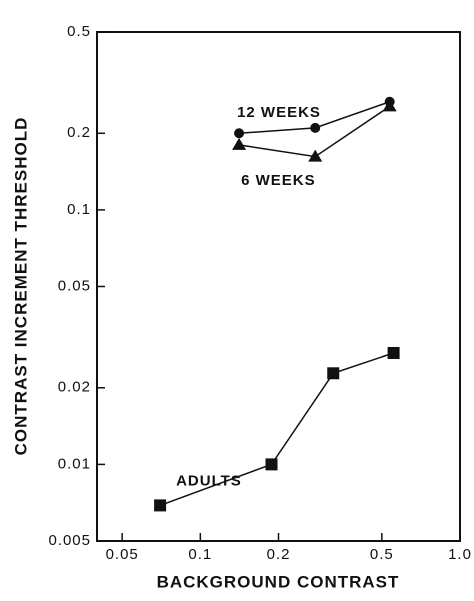 This screenshot has width=474, height=601. I want to click on series-line, so click(276, 429).